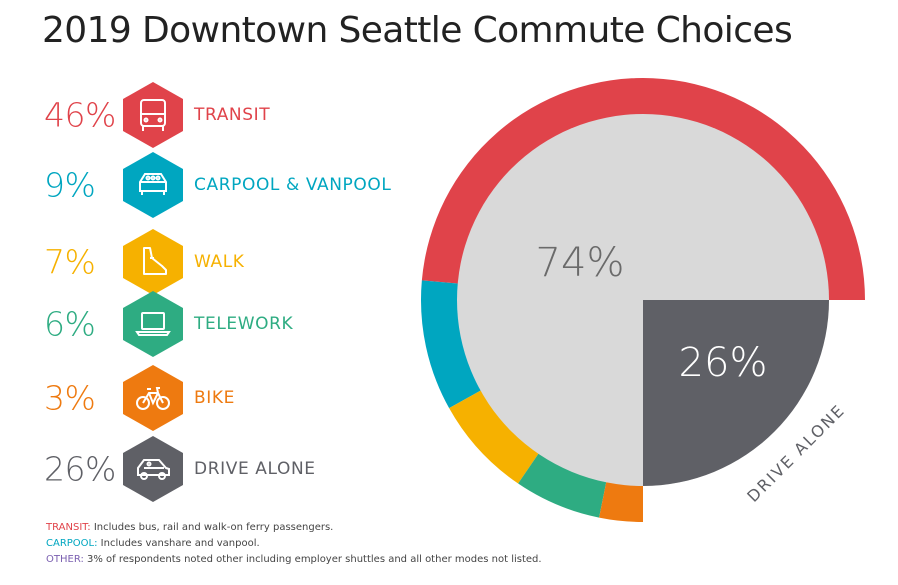 This screenshot has width=898, height=585. I want to click on drive-alone-wedge, so click(736, 393).